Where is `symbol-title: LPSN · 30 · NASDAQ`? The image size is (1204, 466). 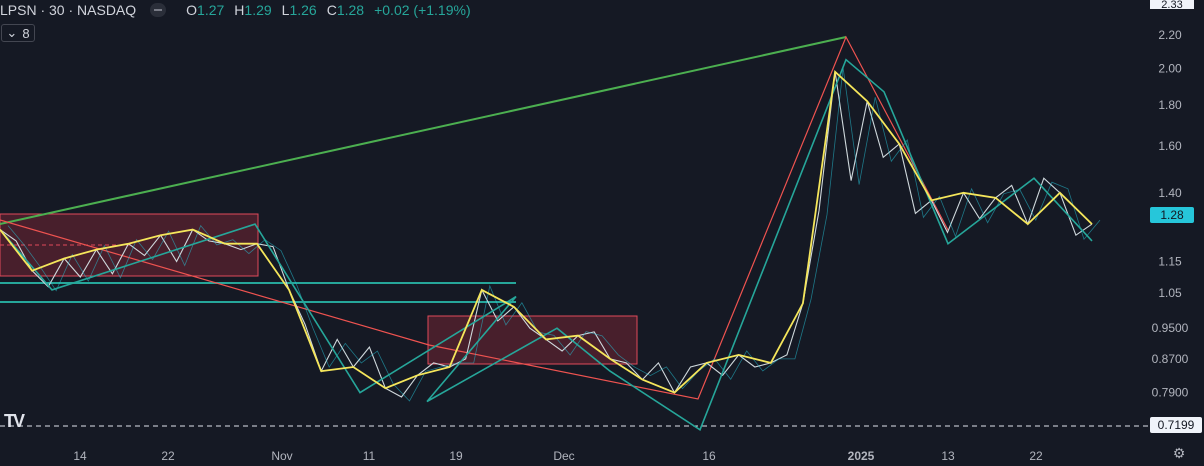 symbol-title: LPSN · 30 · NASDAQ is located at coordinates (68, 10).